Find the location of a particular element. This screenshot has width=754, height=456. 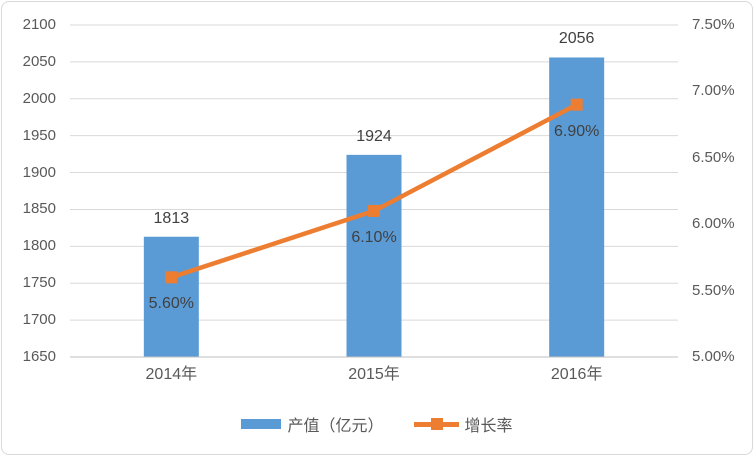

y-axis-right-tick: 6.00% is located at coordinates (713, 224).